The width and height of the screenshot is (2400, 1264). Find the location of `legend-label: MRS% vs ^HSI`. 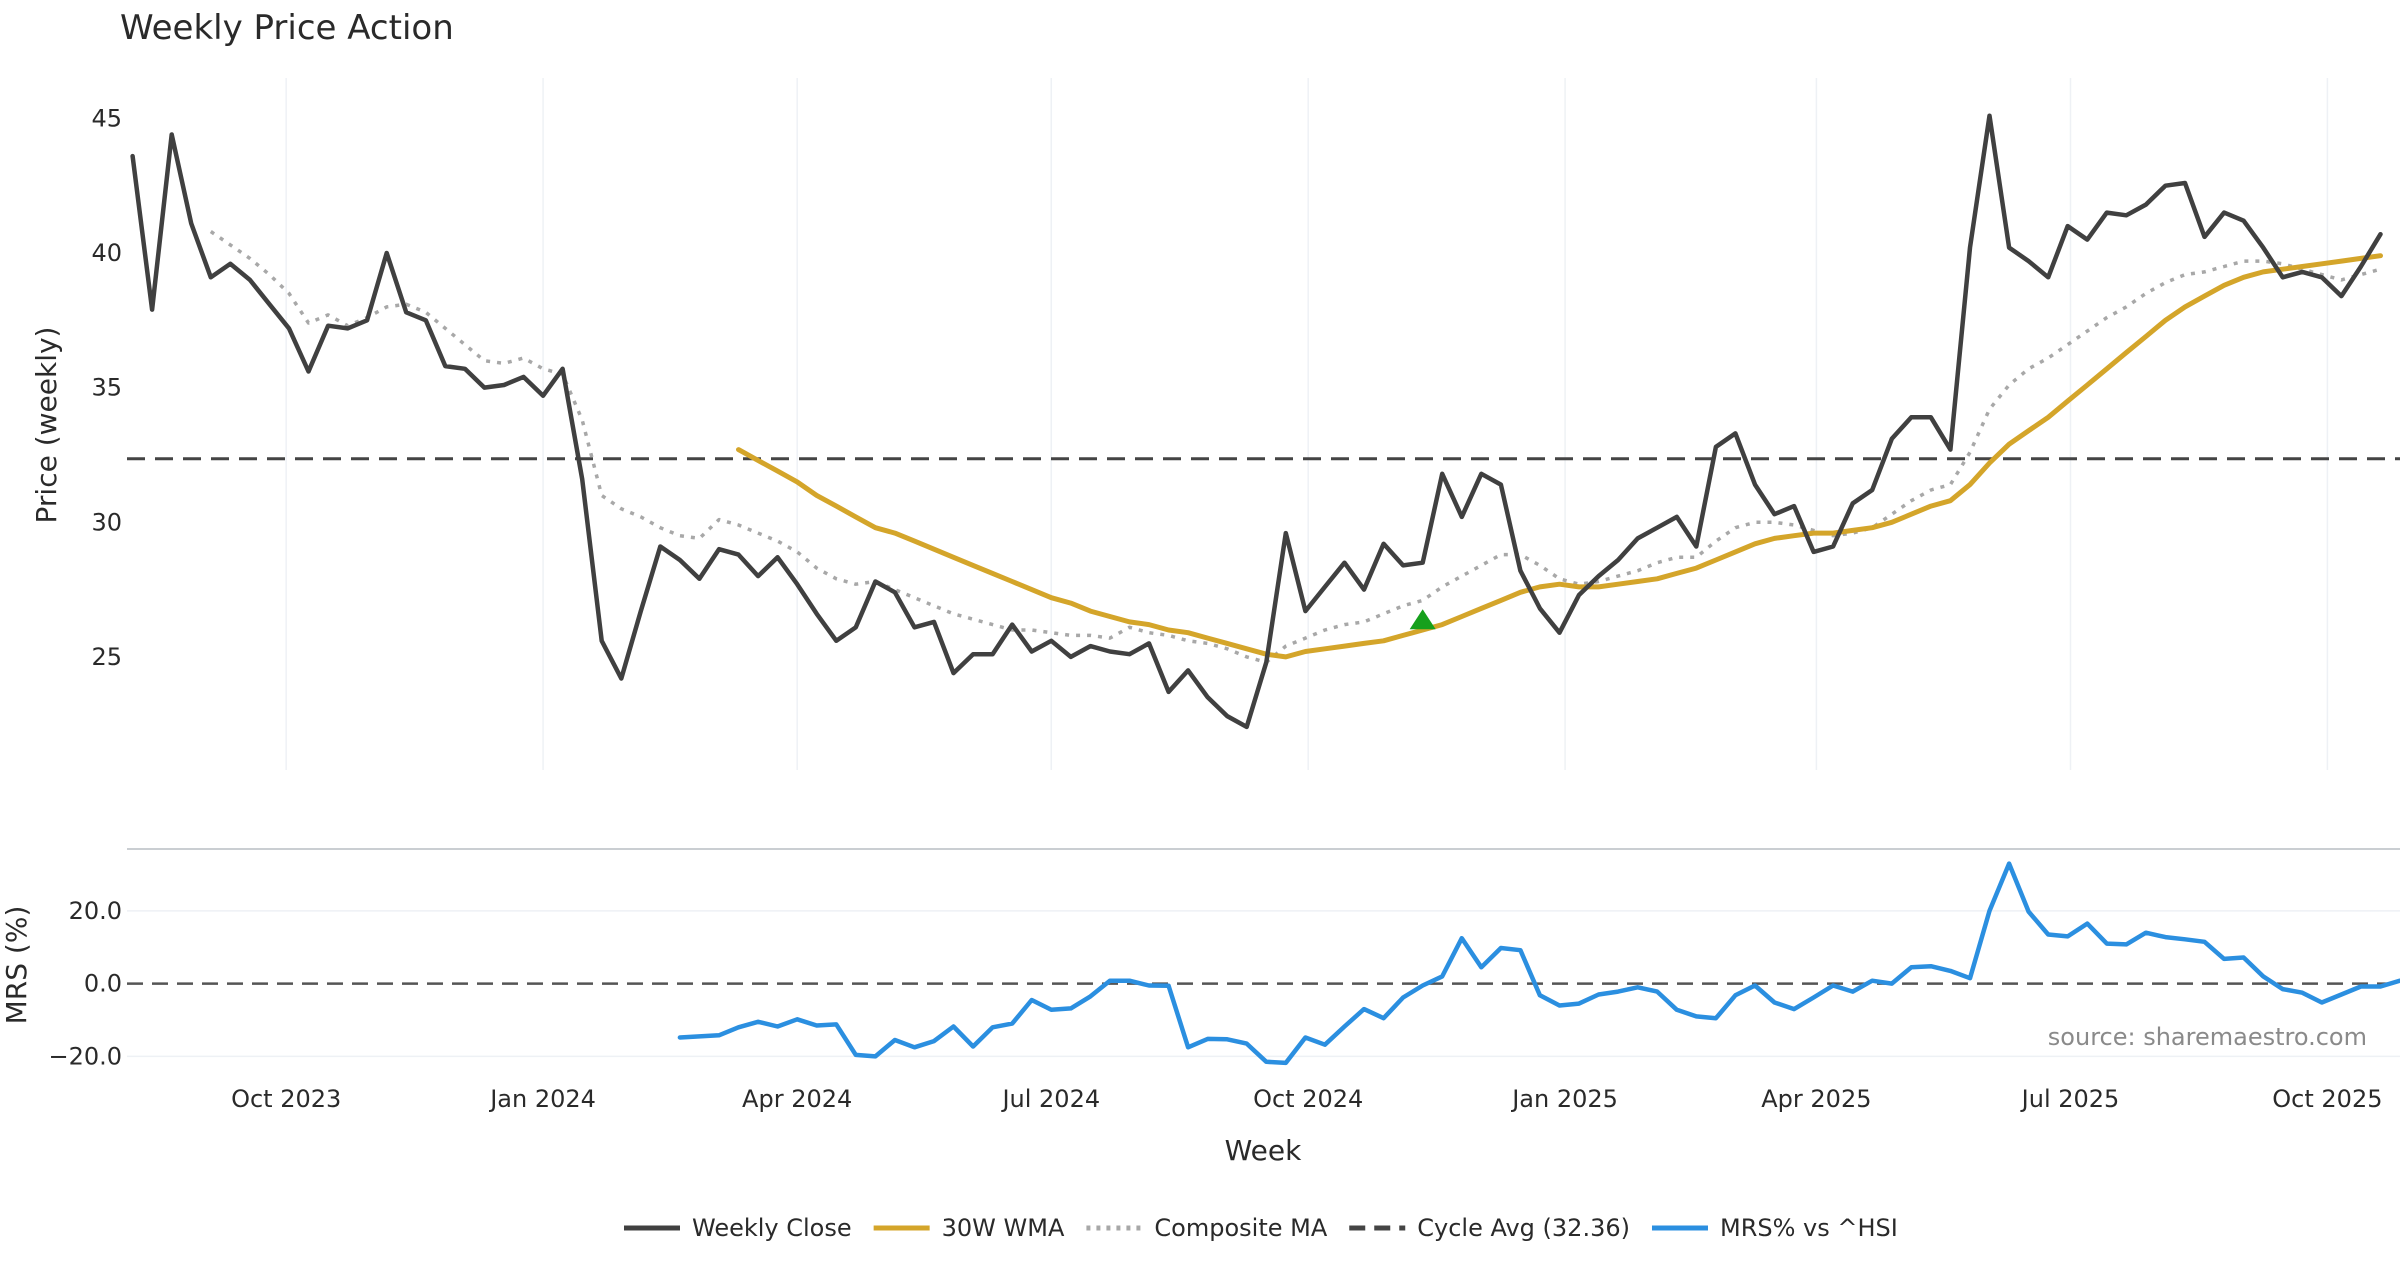

legend-label: MRS% vs ^HSI is located at coordinates (1809, 1228).